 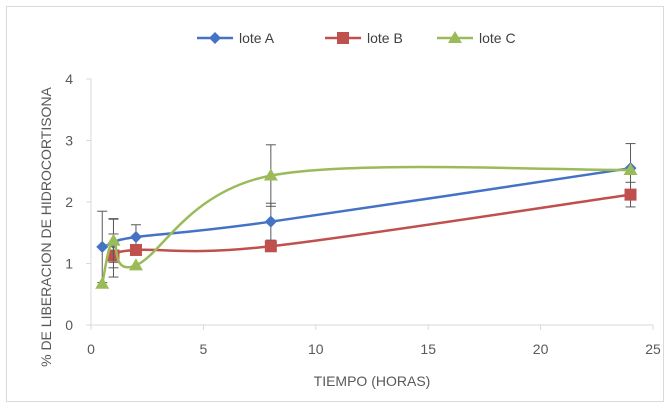 What do you see at coordinates (541, 349) in the screenshot?
I see `x-tick-label: 20` at bounding box center [541, 349].